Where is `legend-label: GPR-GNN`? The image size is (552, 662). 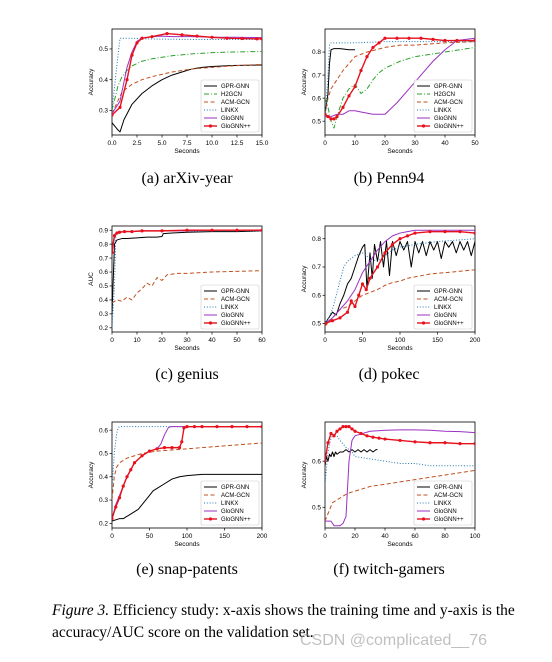
legend-label: GPR-GNN is located at coordinates (448, 488).